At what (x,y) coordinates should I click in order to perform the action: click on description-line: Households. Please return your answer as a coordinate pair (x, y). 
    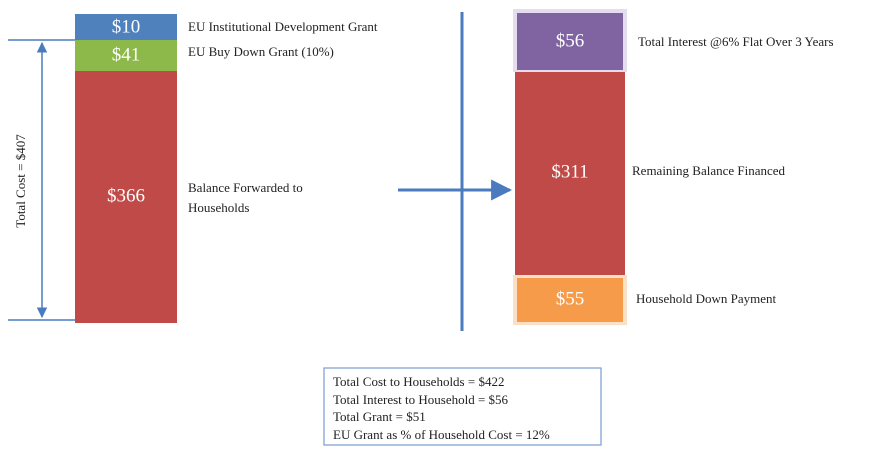
    Looking at the image, I should click on (218, 207).